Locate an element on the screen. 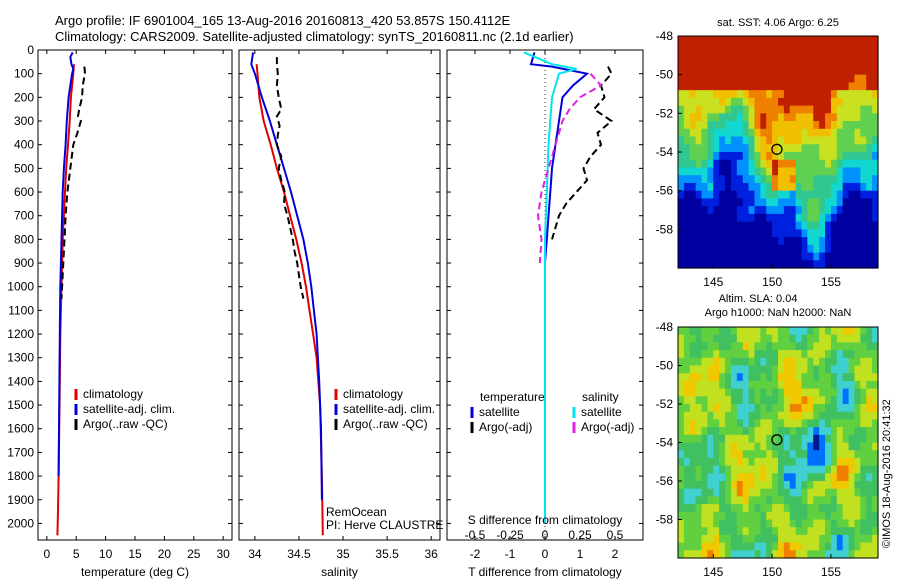 This screenshot has width=900, height=580. y-tick-label: 500 is located at coordinates (24, 168).